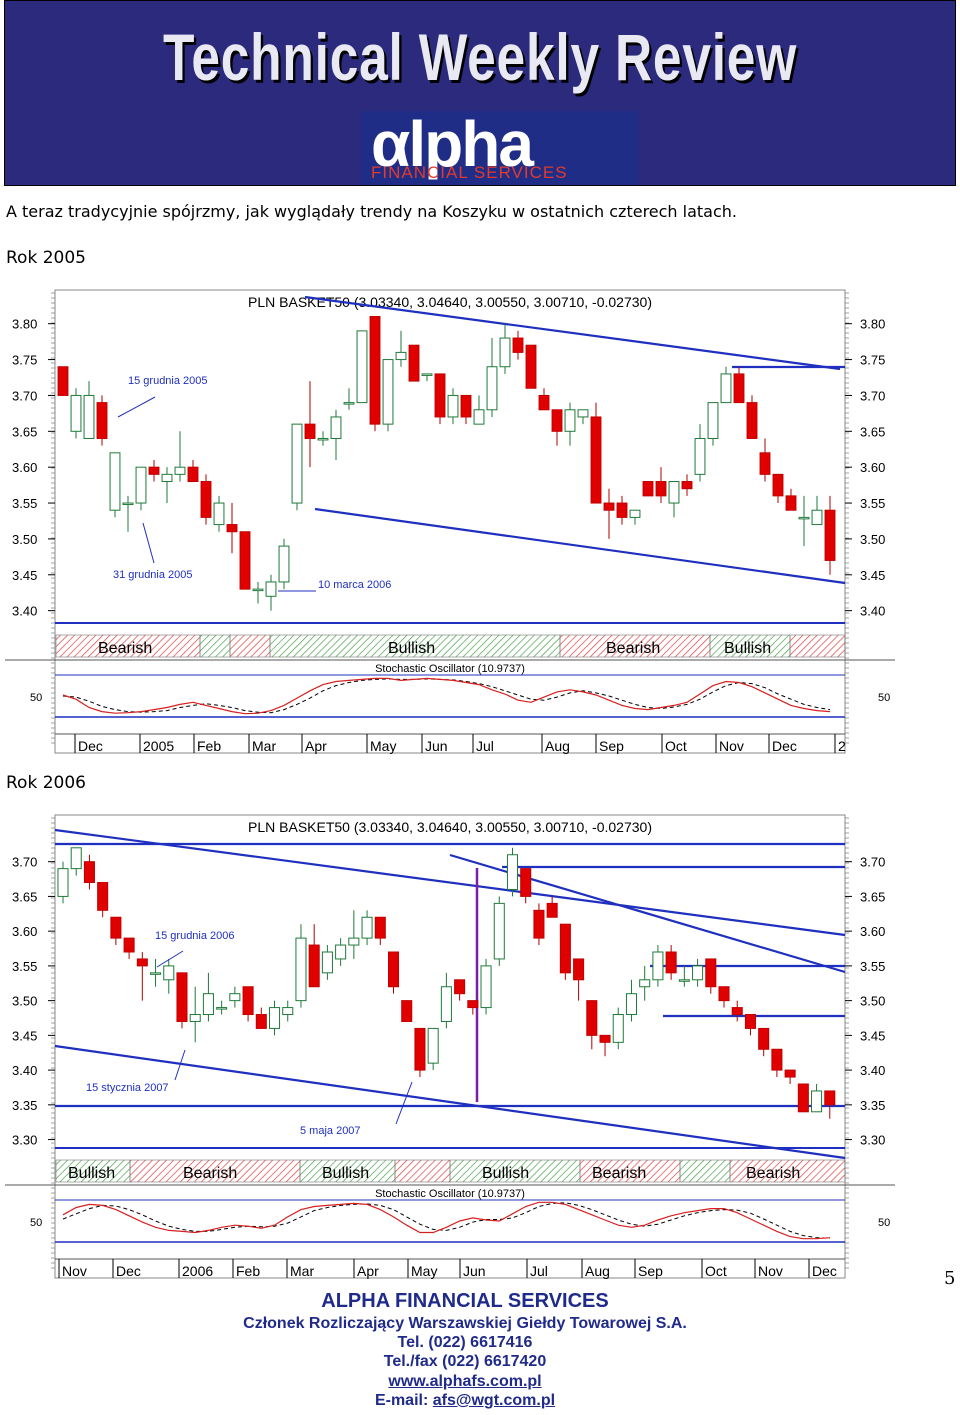 This screenshot has width=960, height=1415. I want to click on page-number: 5, so click(950, 1278).